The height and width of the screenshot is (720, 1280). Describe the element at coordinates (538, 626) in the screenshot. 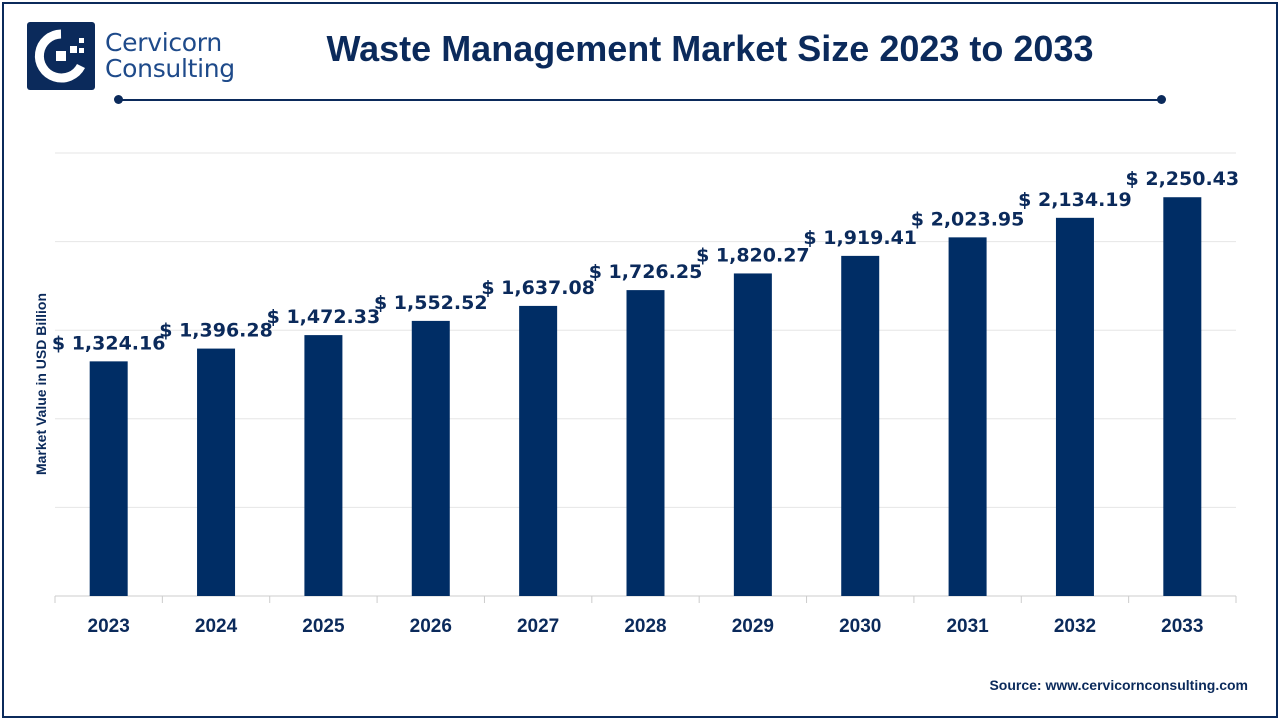

I see `x-tick-label-2027: 2027` at that location.